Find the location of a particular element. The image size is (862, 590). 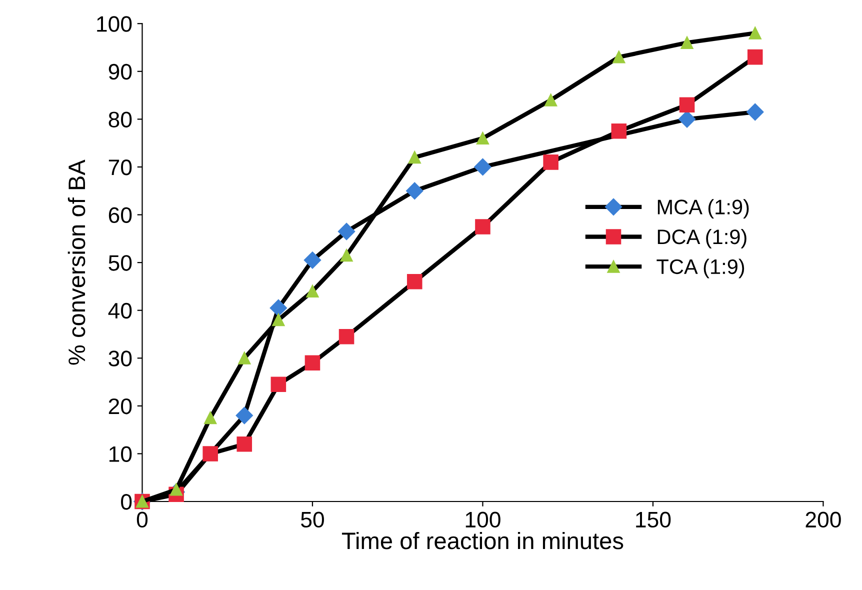

y-axis-title: % conversion of BA is located at coordinates (77, 262).